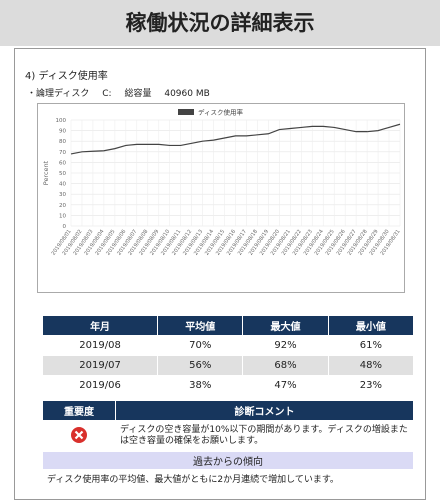 The height and width of the screenshot is (500, 440). I want to click on error-icon, so click(79, 434).